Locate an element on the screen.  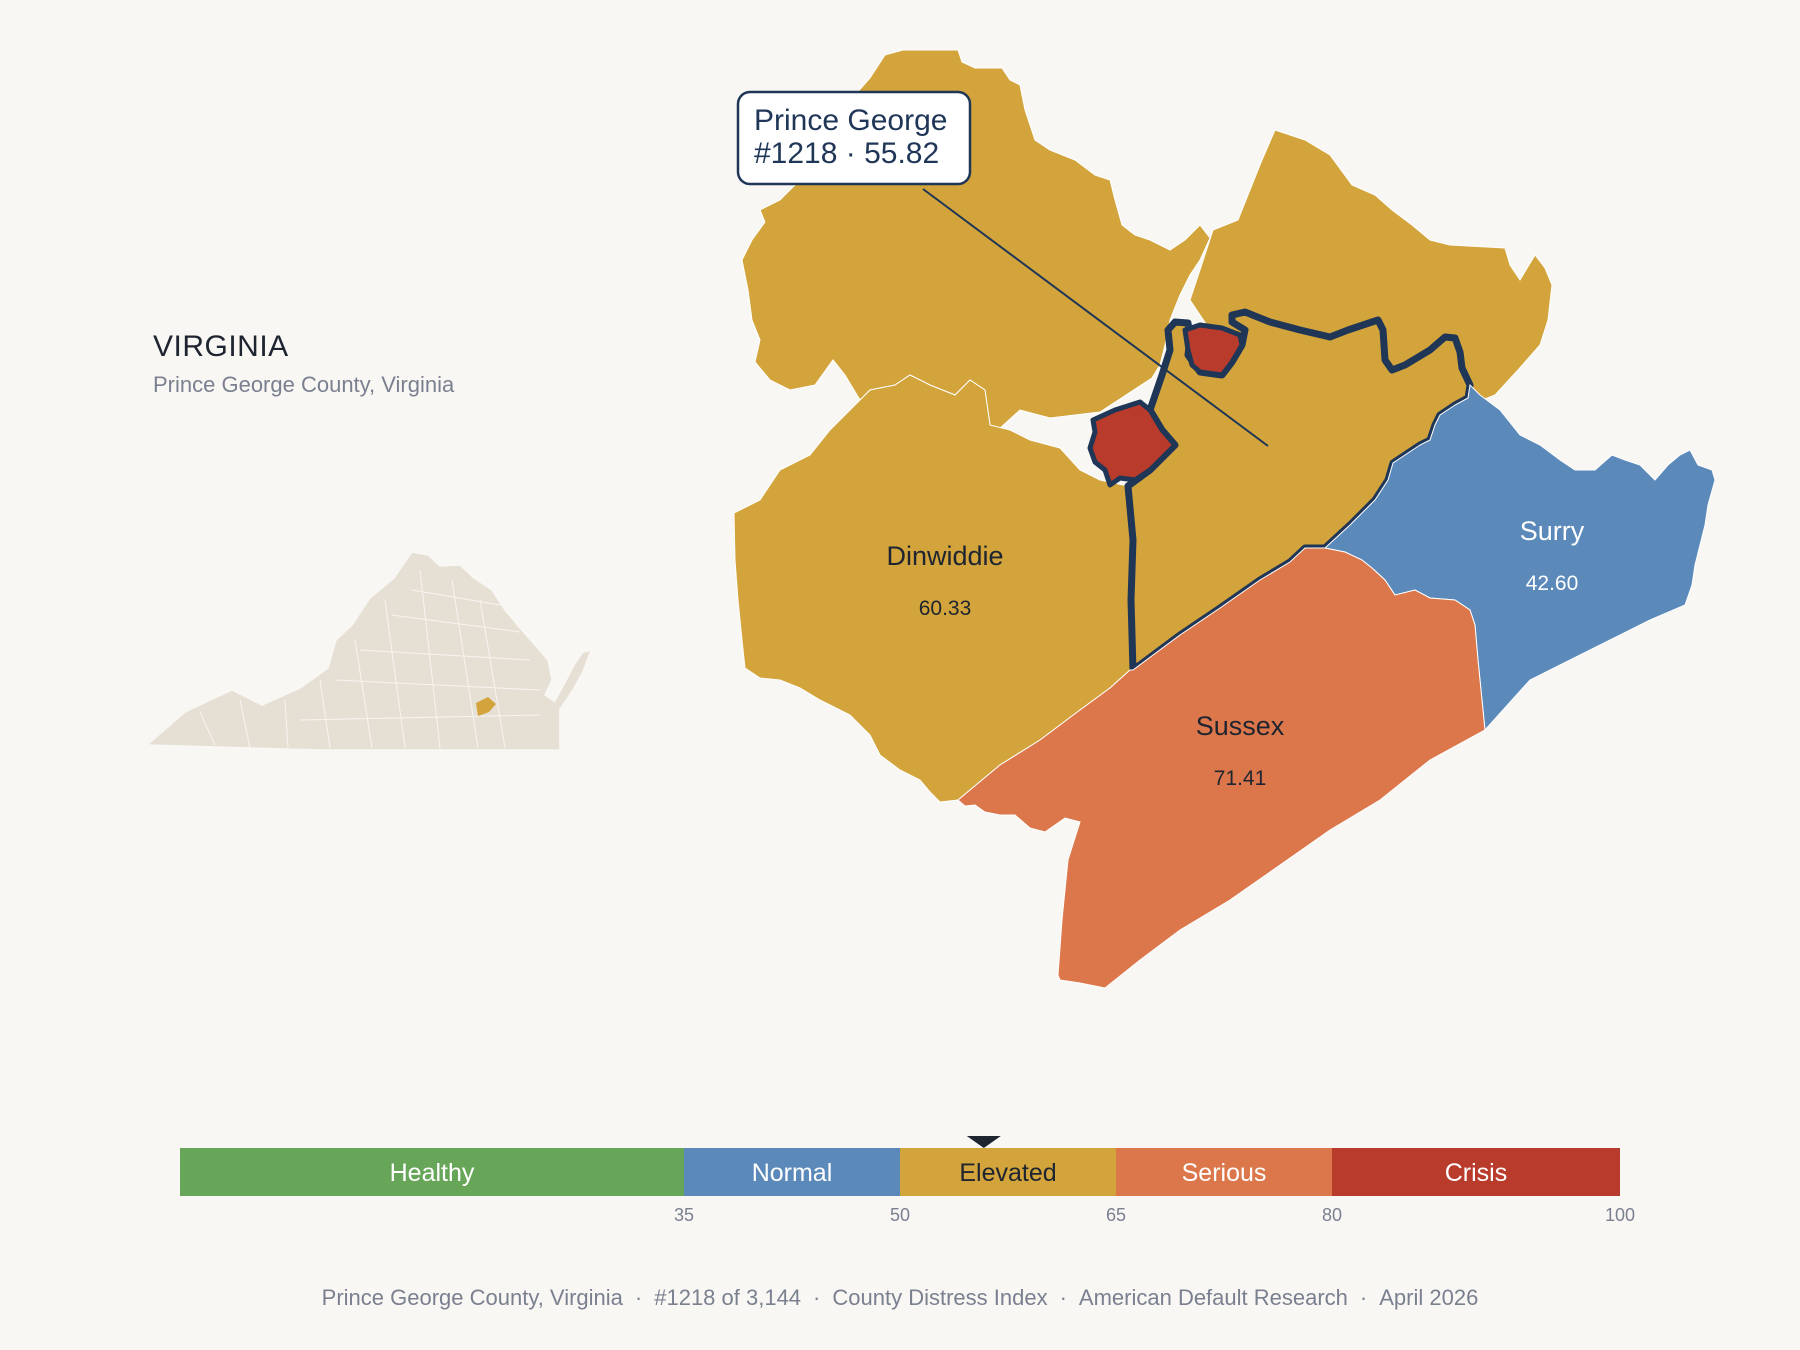
legend-label-healthy: Healthy is located at coordinates (432, 1173).